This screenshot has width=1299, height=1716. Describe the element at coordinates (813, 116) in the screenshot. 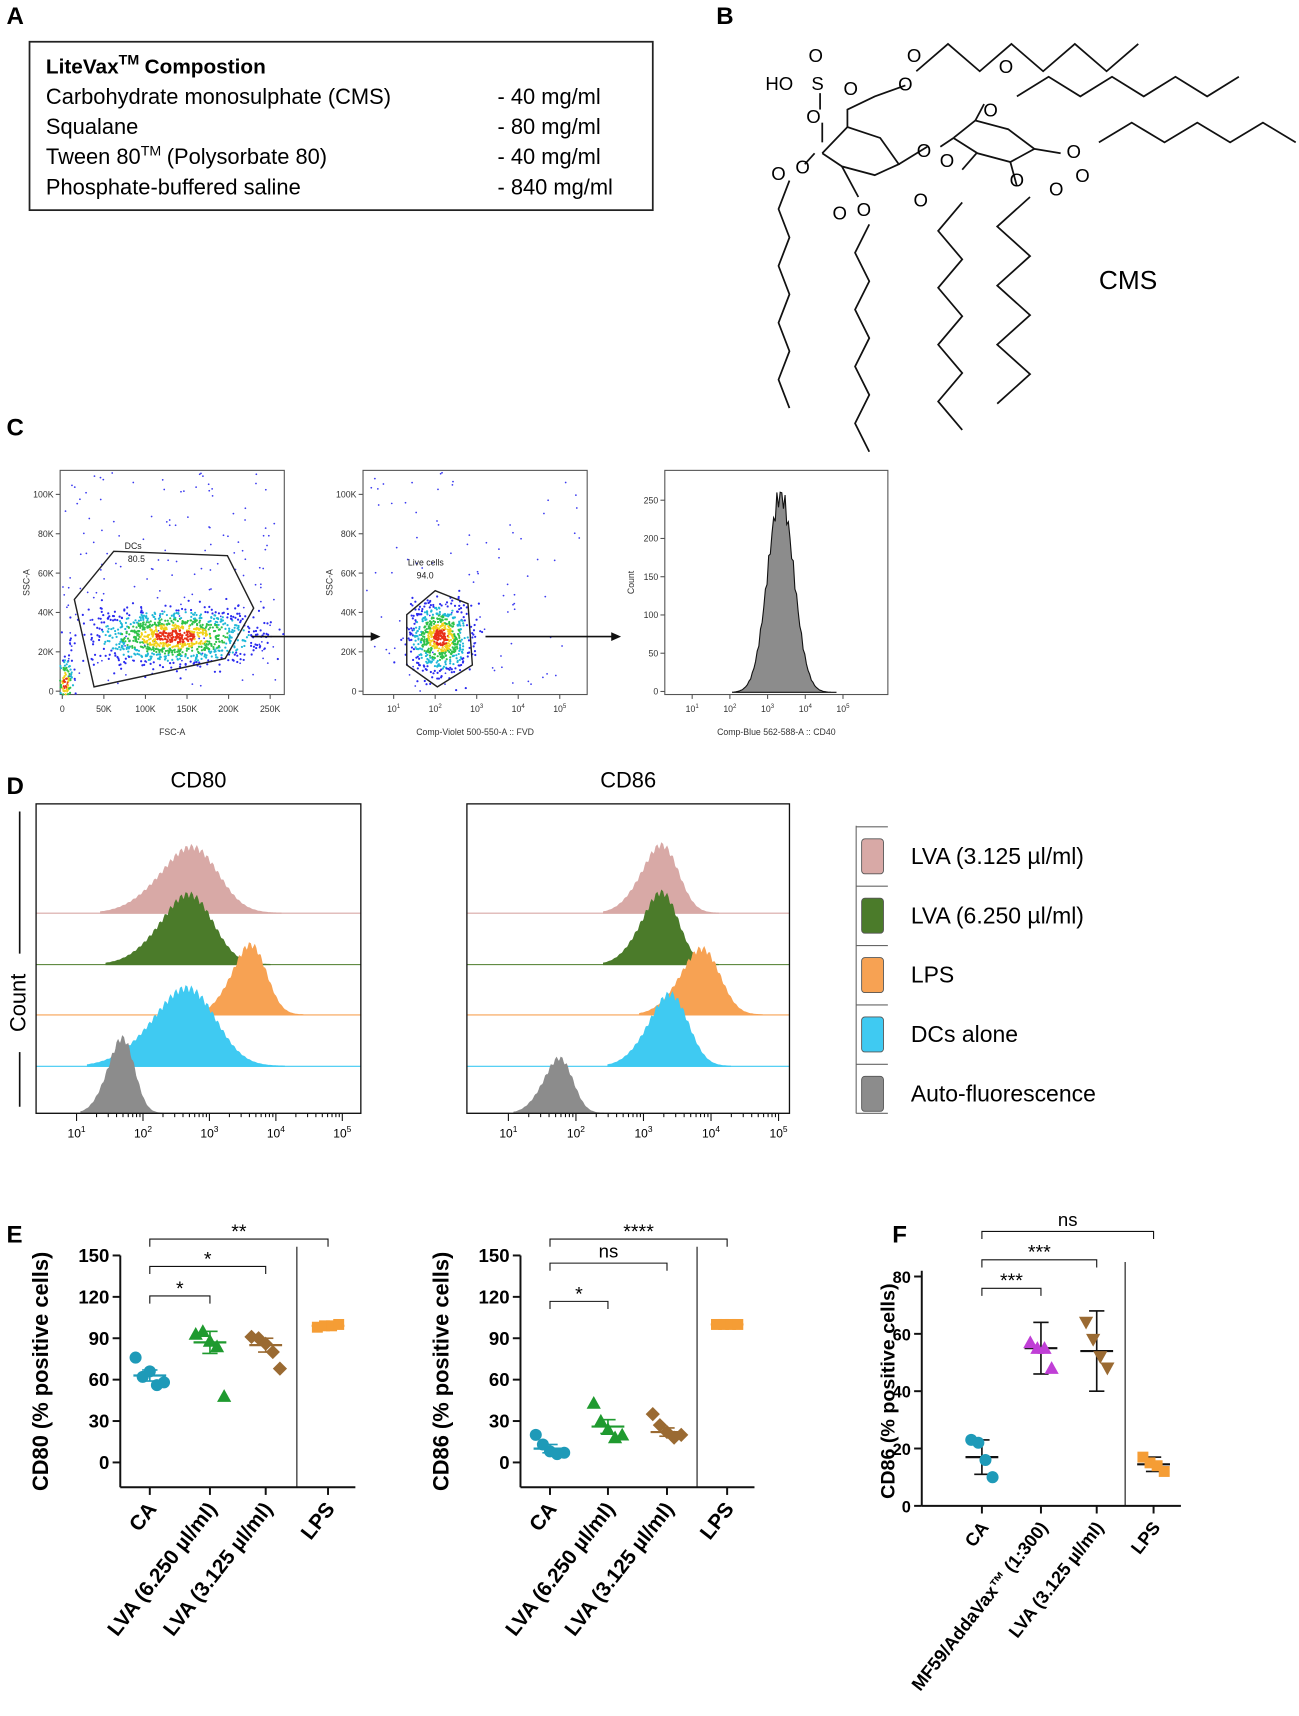

I see `atom-label: O` at that location.